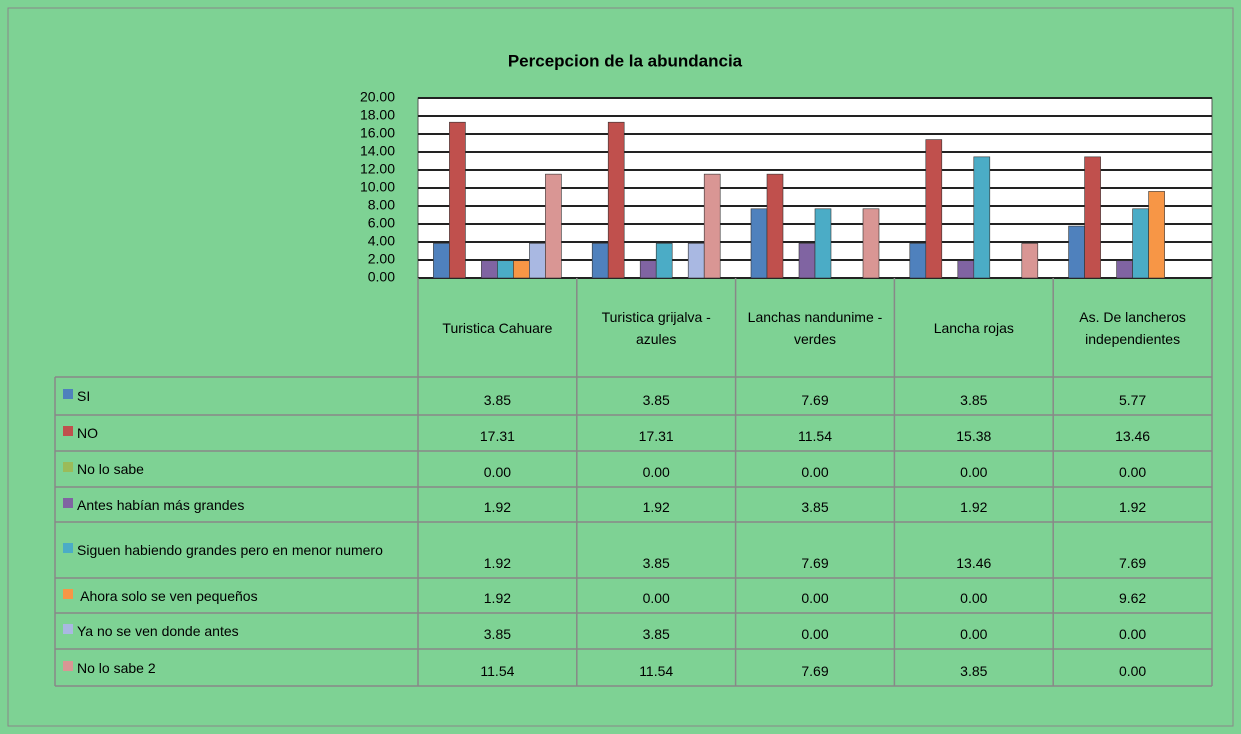 This screenshot has width=1241, height=734. I want to click on cell-text: Turistica grijalva - azules, so click(656, 327).